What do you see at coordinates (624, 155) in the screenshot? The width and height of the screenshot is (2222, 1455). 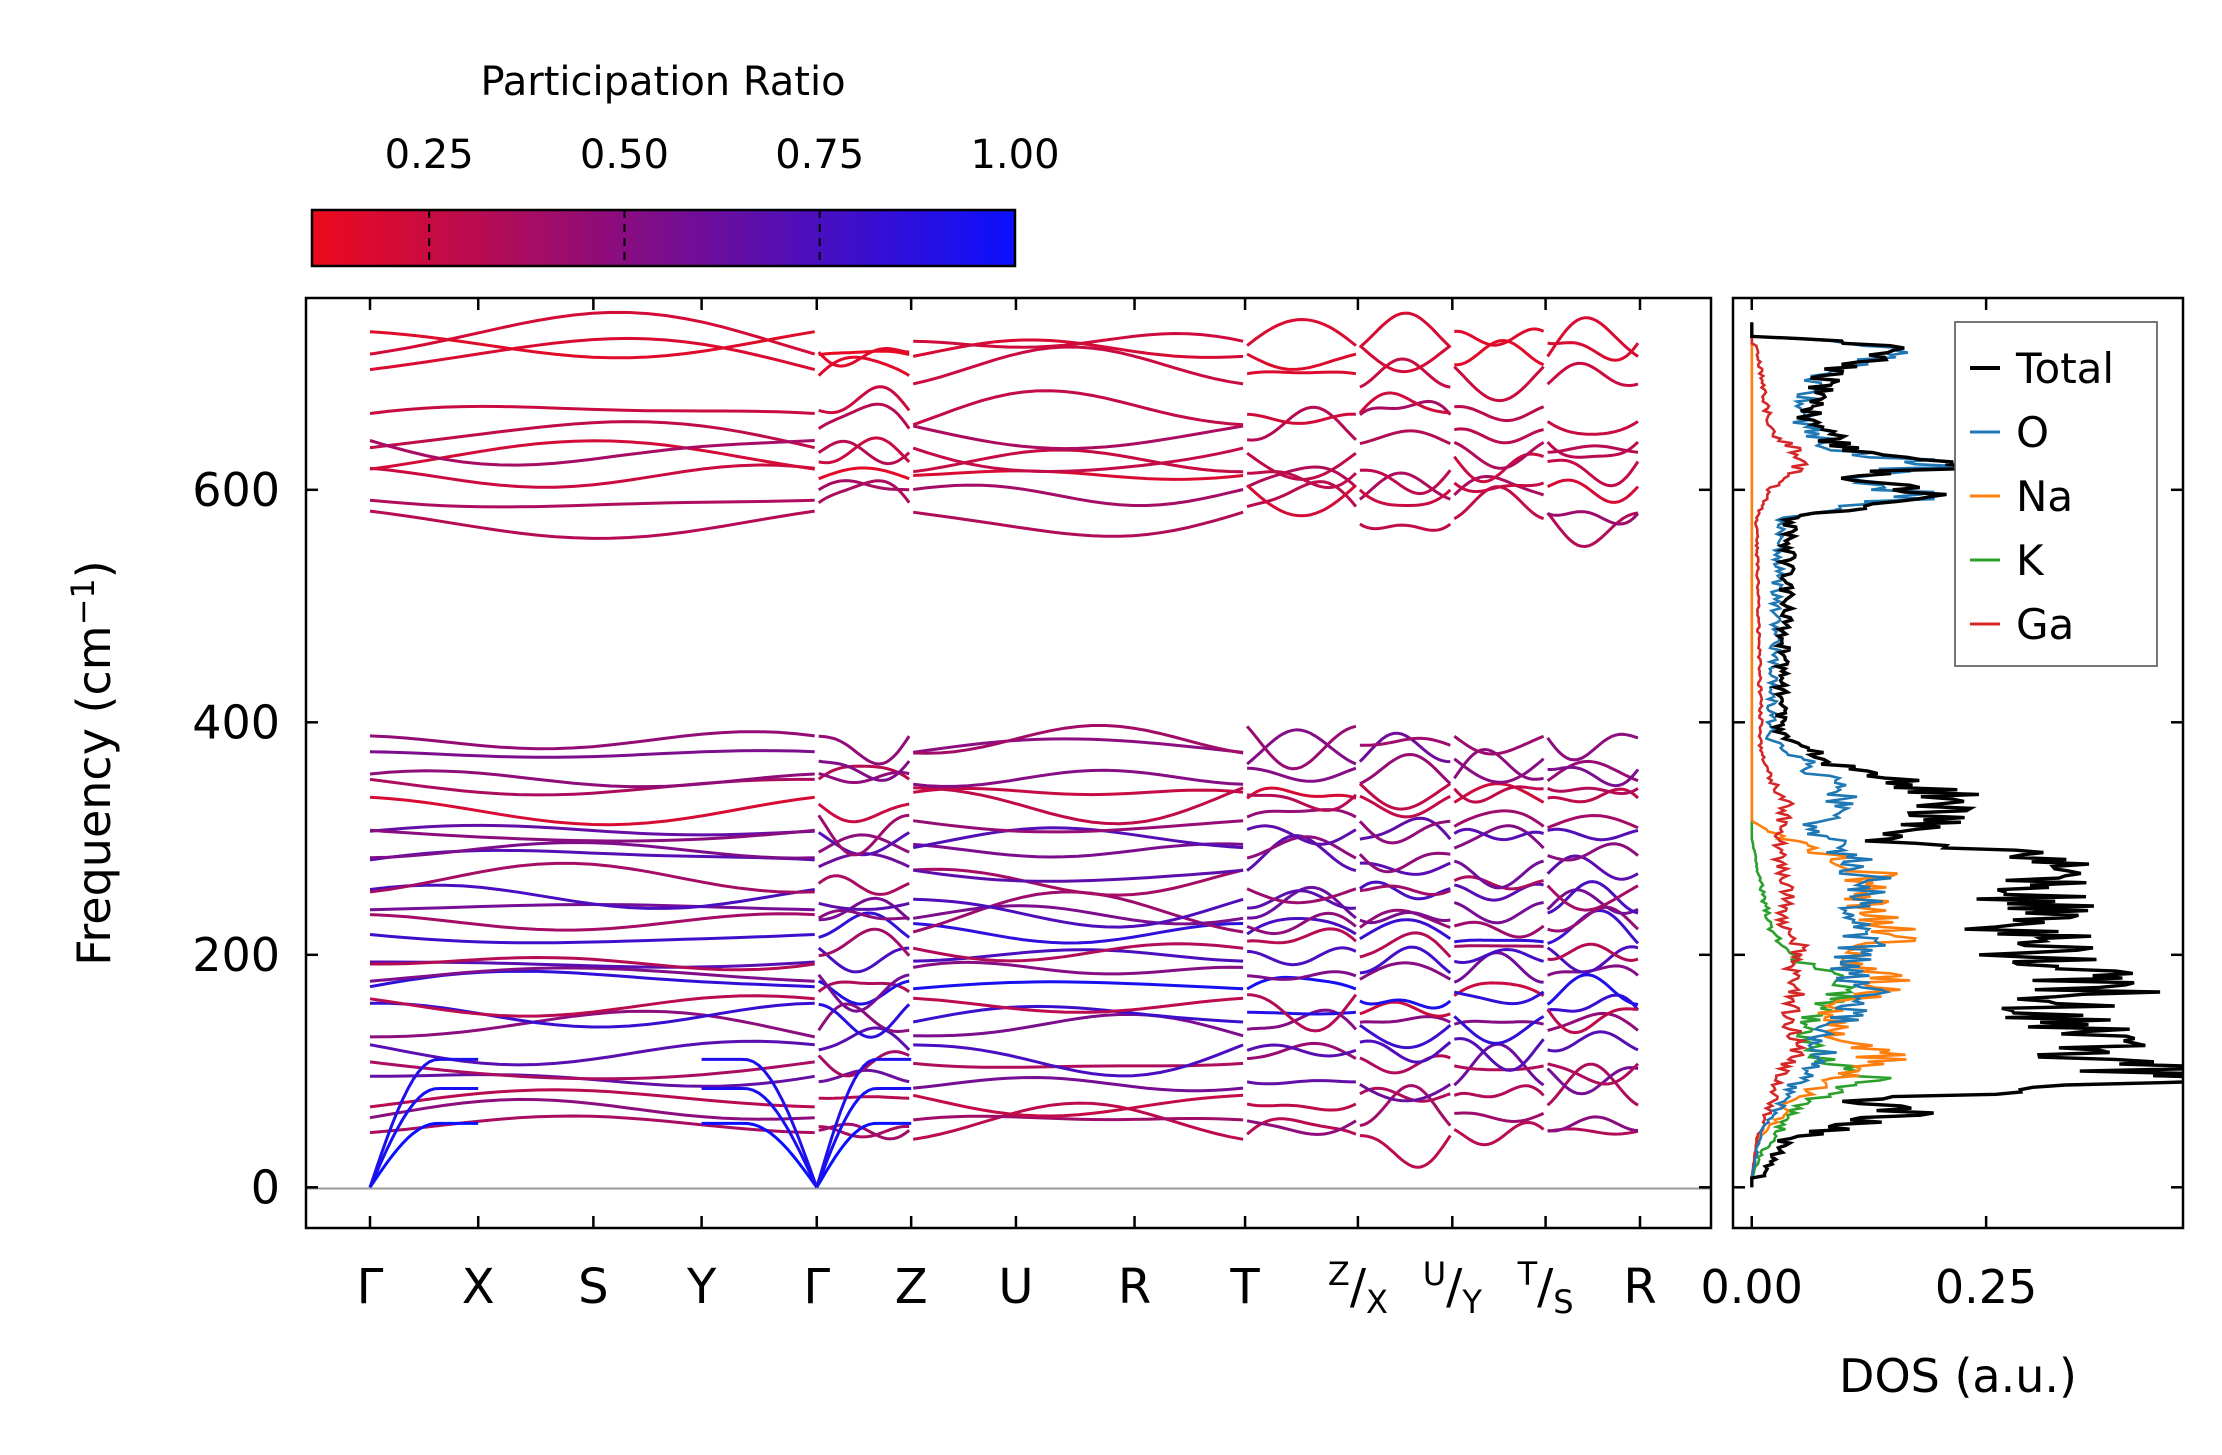 I see `colorbar-tick-label: 0.50` at bounding box center [624, 155].